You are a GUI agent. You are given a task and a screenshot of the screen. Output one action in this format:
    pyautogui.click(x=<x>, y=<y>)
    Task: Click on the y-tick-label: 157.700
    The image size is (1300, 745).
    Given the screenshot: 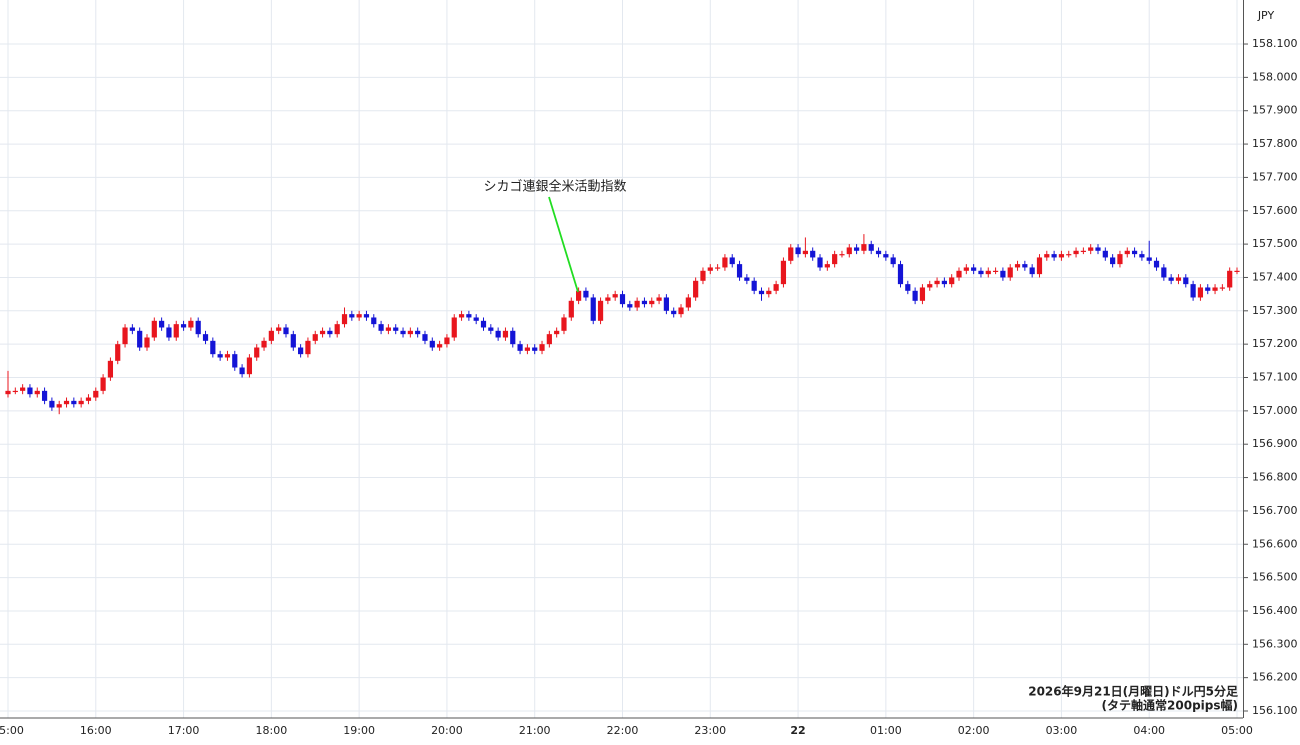 What is the action you would take?
    pyautogui.click(x=1275, y=176)
    